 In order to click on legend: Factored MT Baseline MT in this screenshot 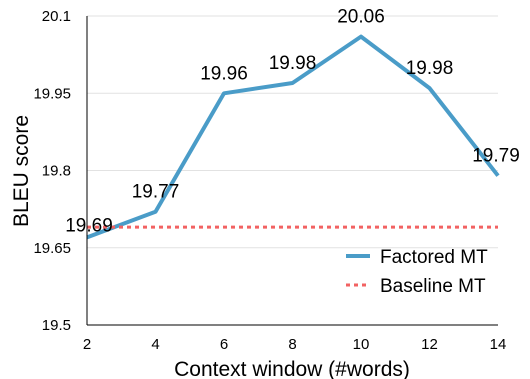, I will do `click(417, 272)`.